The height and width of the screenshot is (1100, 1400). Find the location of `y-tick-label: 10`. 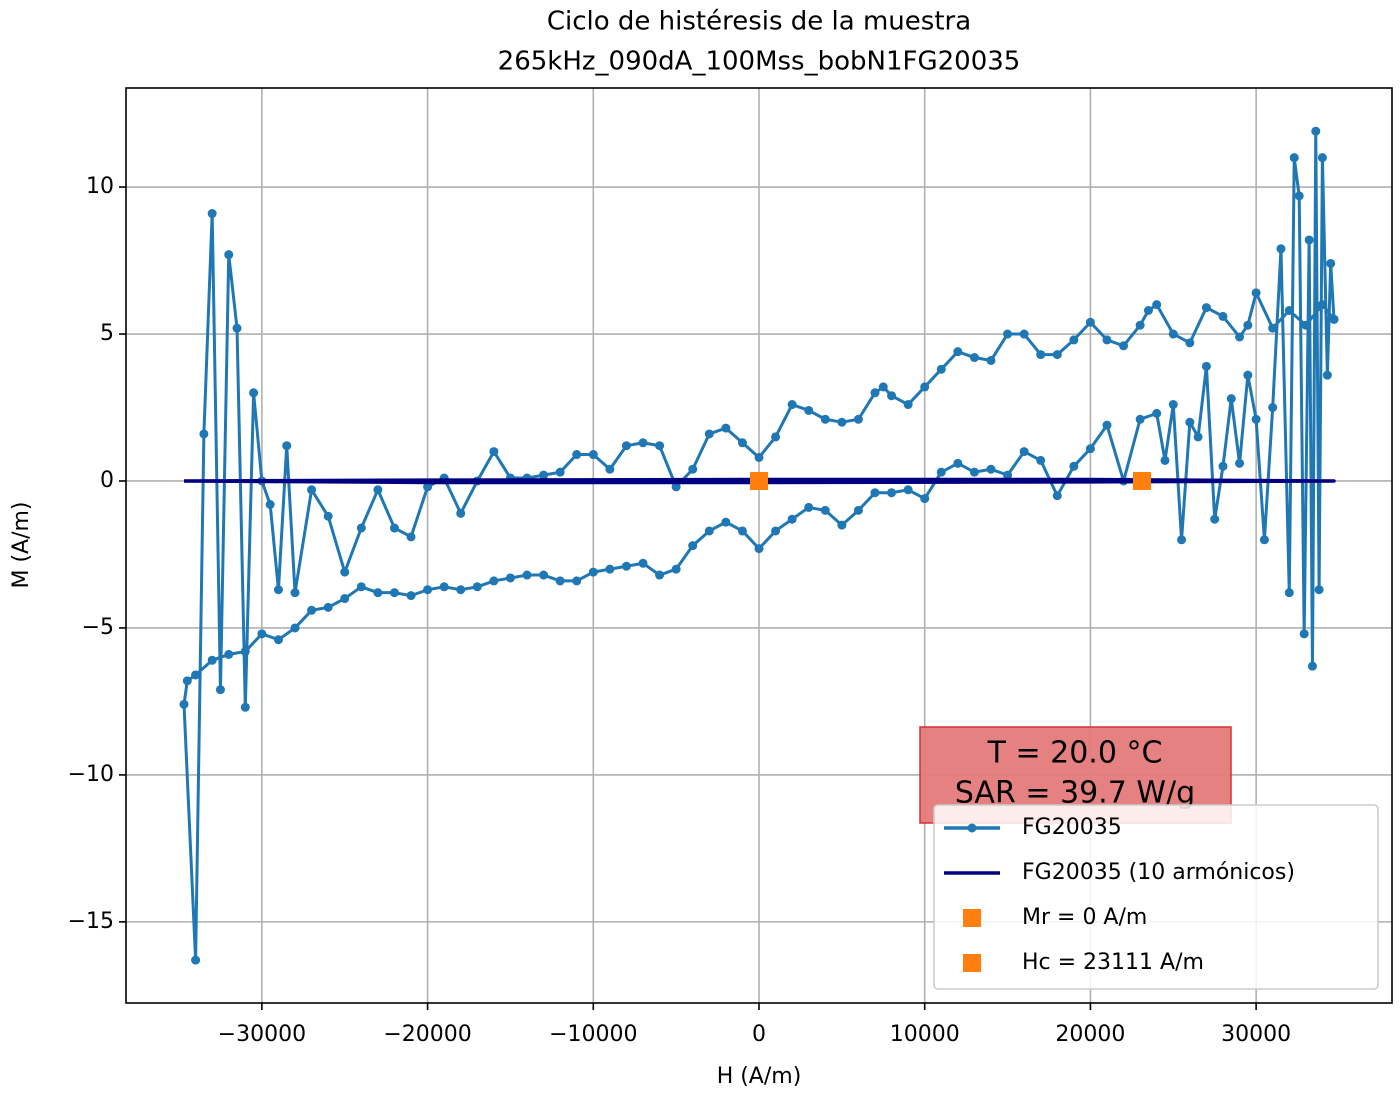

y-tick-label: 10 is located at coordinates (100, 186).